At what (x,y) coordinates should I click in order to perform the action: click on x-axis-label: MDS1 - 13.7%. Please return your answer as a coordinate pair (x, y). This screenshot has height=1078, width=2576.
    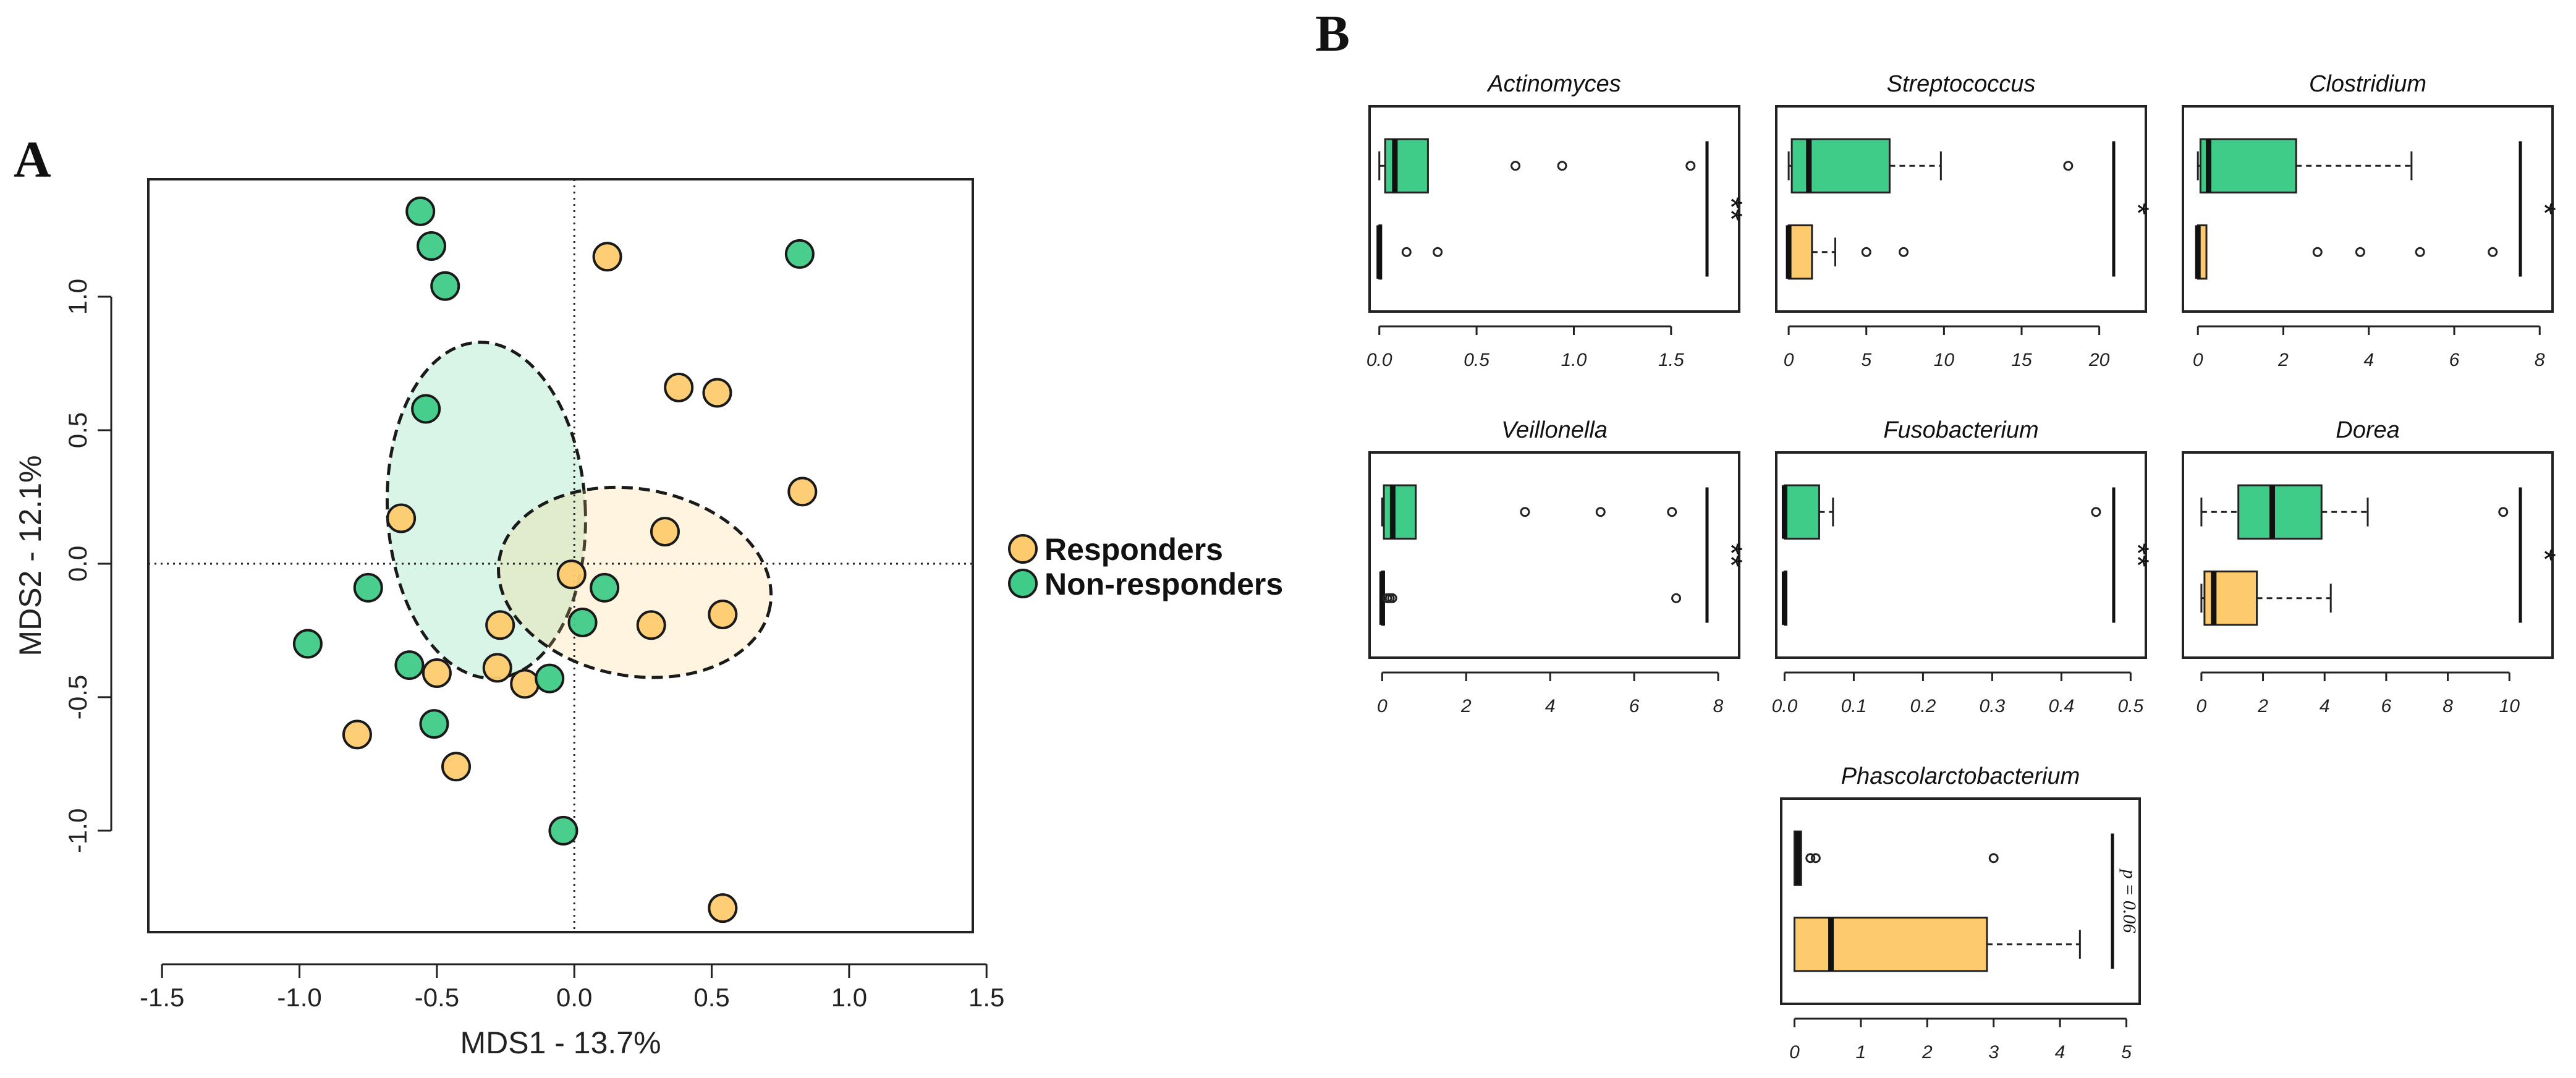
    Looking at the image, I should click on (560, 1042).